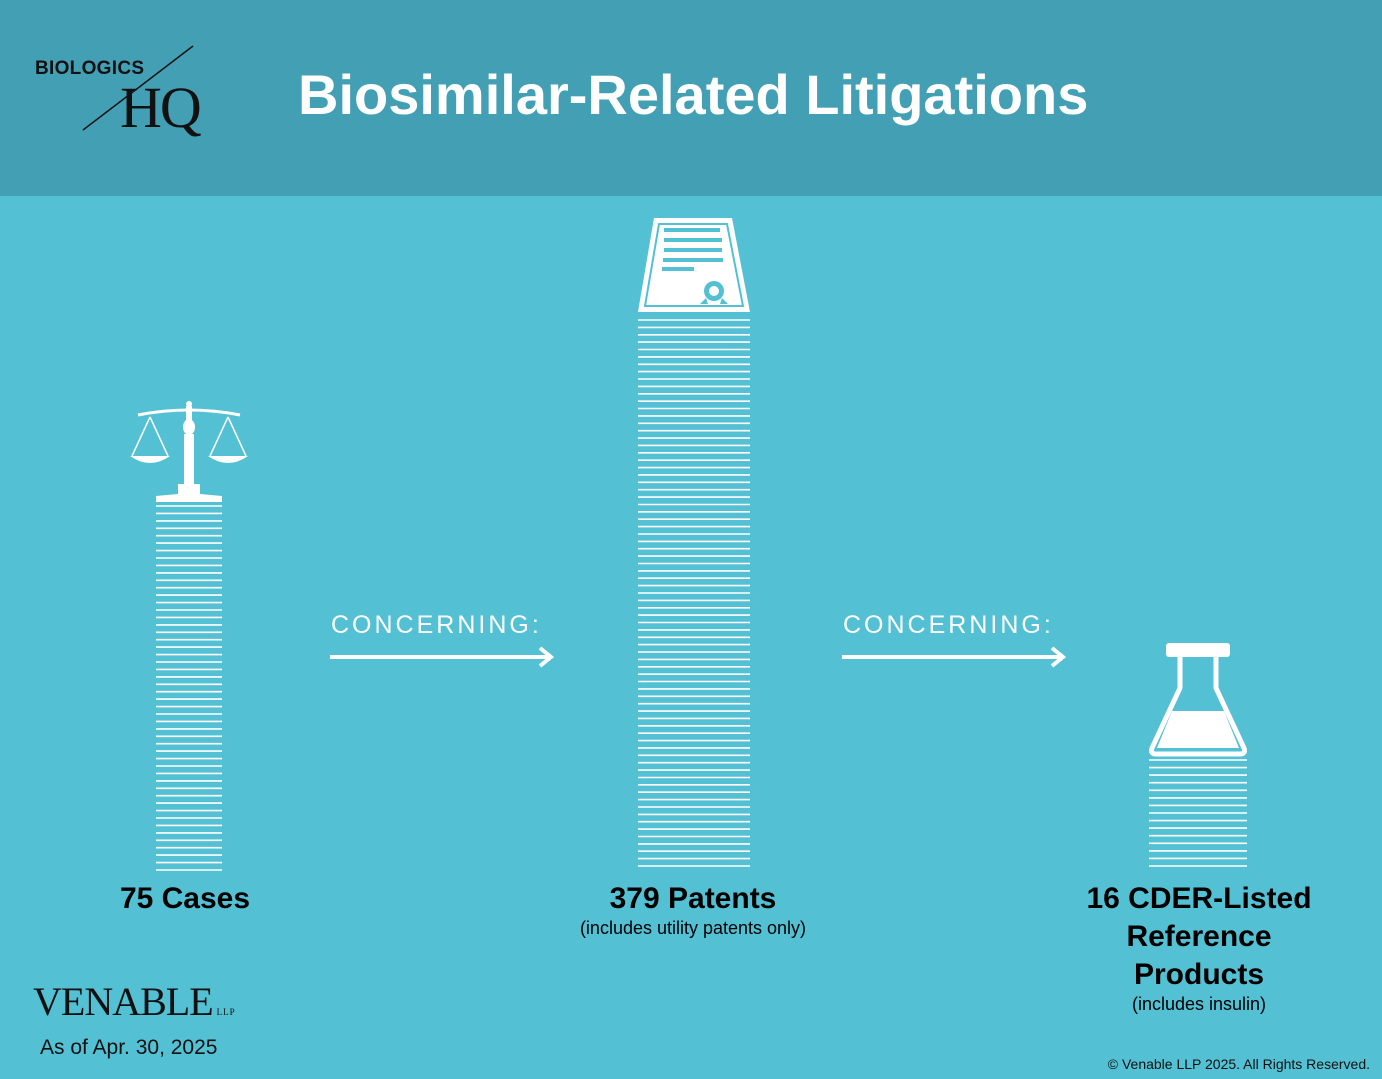  What do you see at coordinates (123, 1001) in the screenshot?
I see `venable-brand: VENABLE` at bounding box center [123, 1001].